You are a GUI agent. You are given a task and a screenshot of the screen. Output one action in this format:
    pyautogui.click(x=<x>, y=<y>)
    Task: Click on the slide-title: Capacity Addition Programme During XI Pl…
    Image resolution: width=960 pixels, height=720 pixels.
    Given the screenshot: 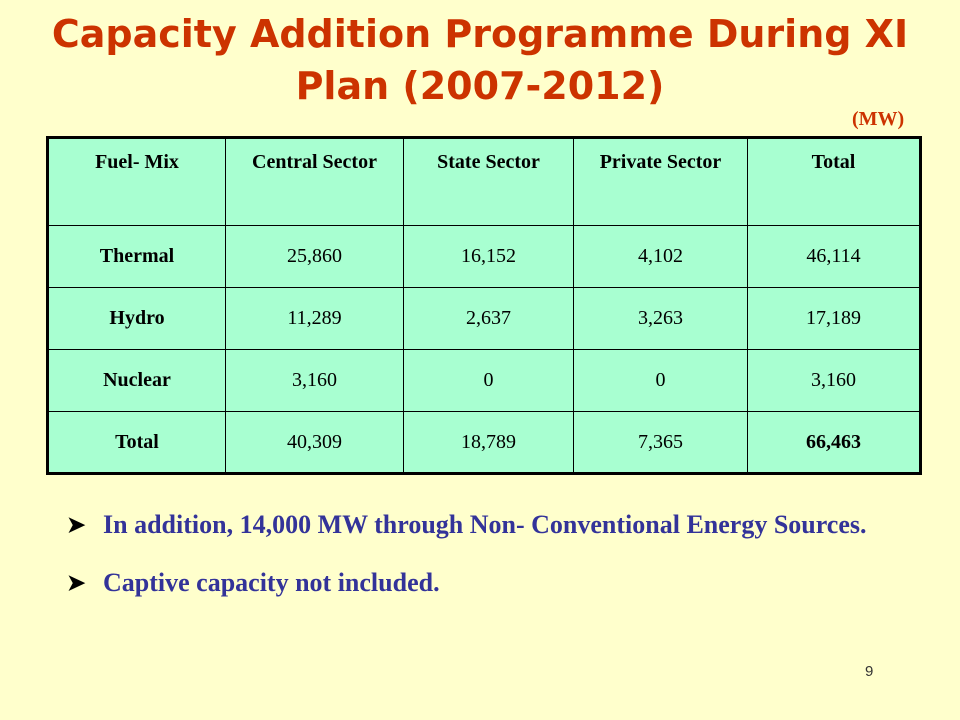 What is the action you would take?
    pyautogui.click(x=480, y=60)
    